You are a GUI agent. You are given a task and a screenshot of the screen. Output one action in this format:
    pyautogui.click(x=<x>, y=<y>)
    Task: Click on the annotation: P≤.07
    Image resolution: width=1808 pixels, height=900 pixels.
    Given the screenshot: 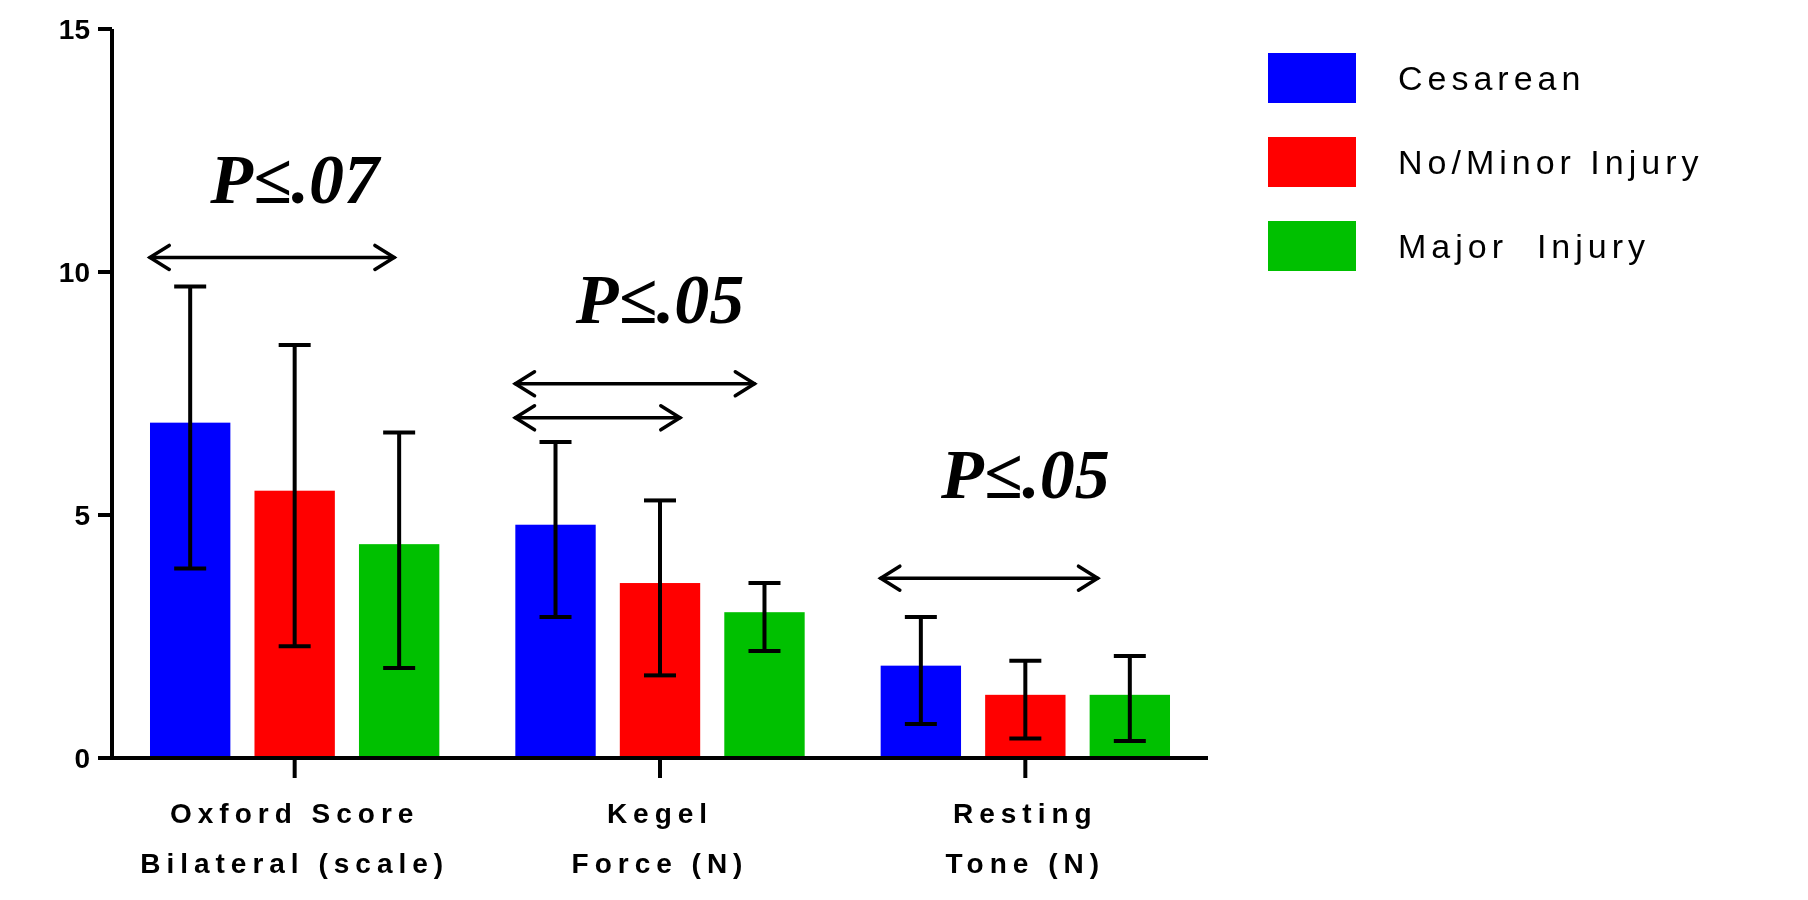 What is the action you would take?
    pyautogui.click(x=295, y=179)
    